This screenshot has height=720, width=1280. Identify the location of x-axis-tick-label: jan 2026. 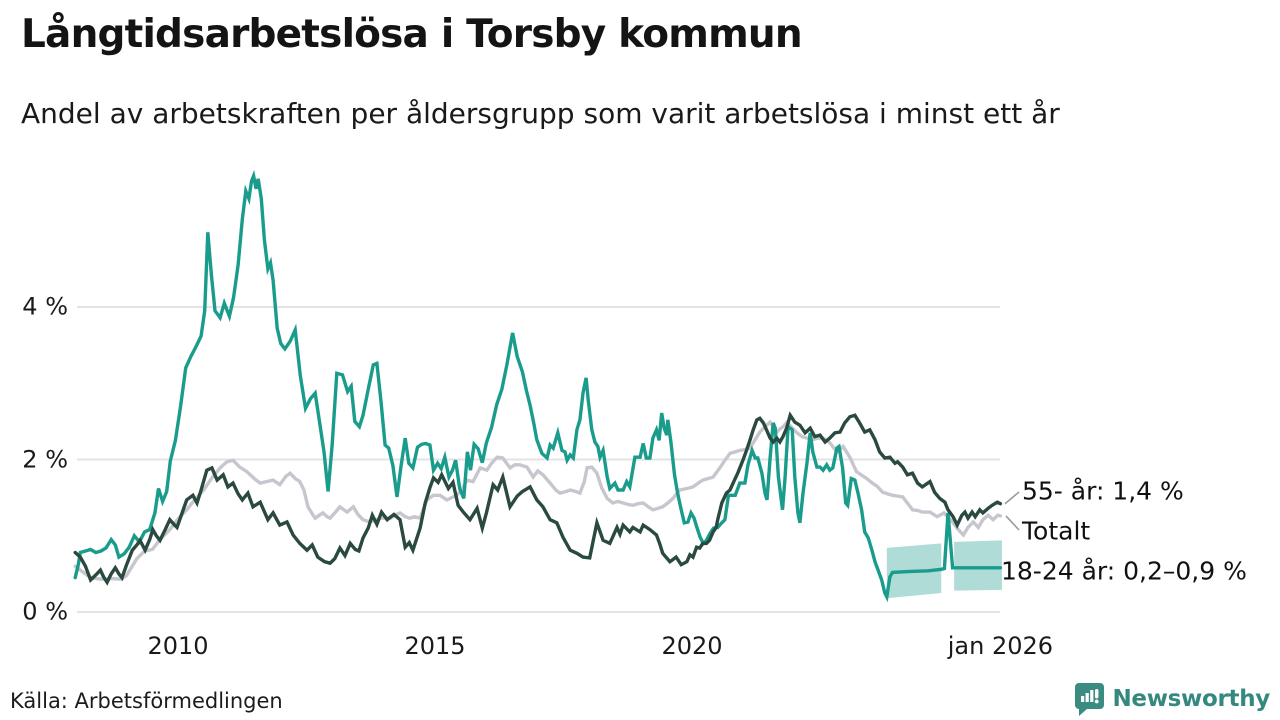
(1000, 646).